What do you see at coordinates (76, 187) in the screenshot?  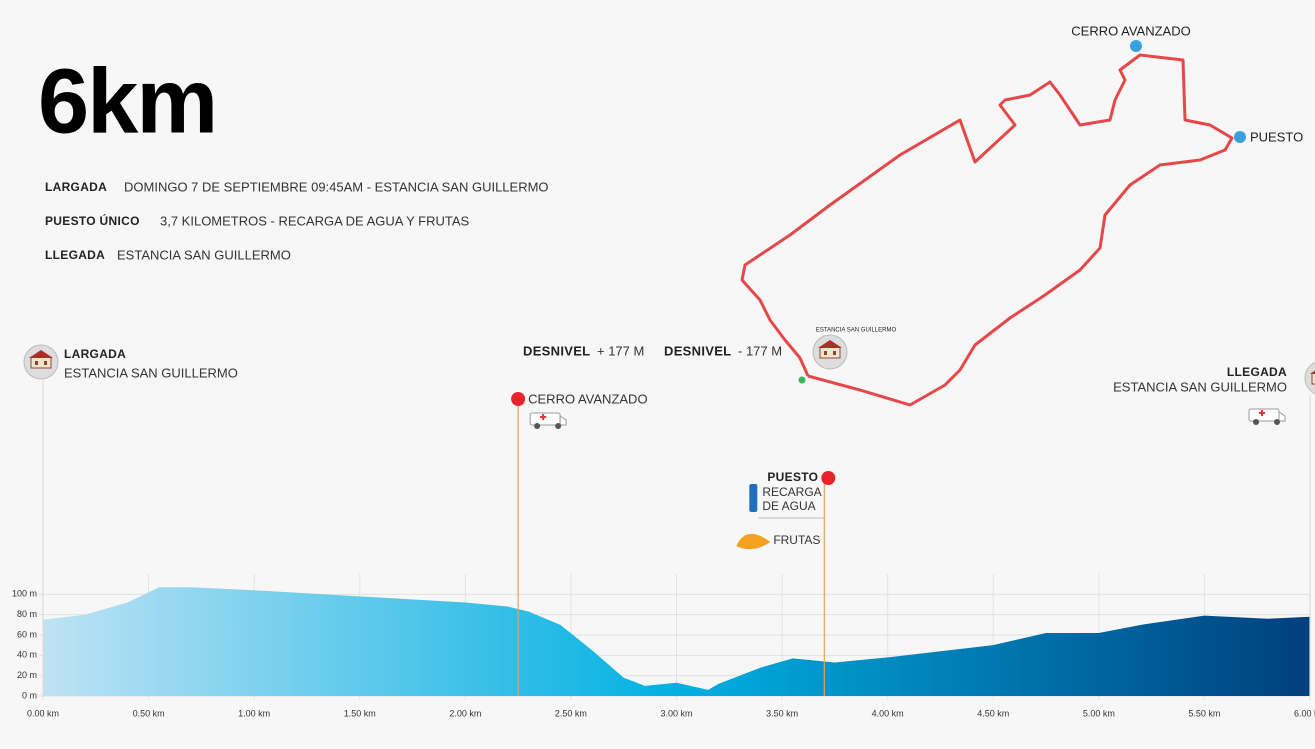 I see `detail-label: LARGADA` at bounding box center [76, 187].